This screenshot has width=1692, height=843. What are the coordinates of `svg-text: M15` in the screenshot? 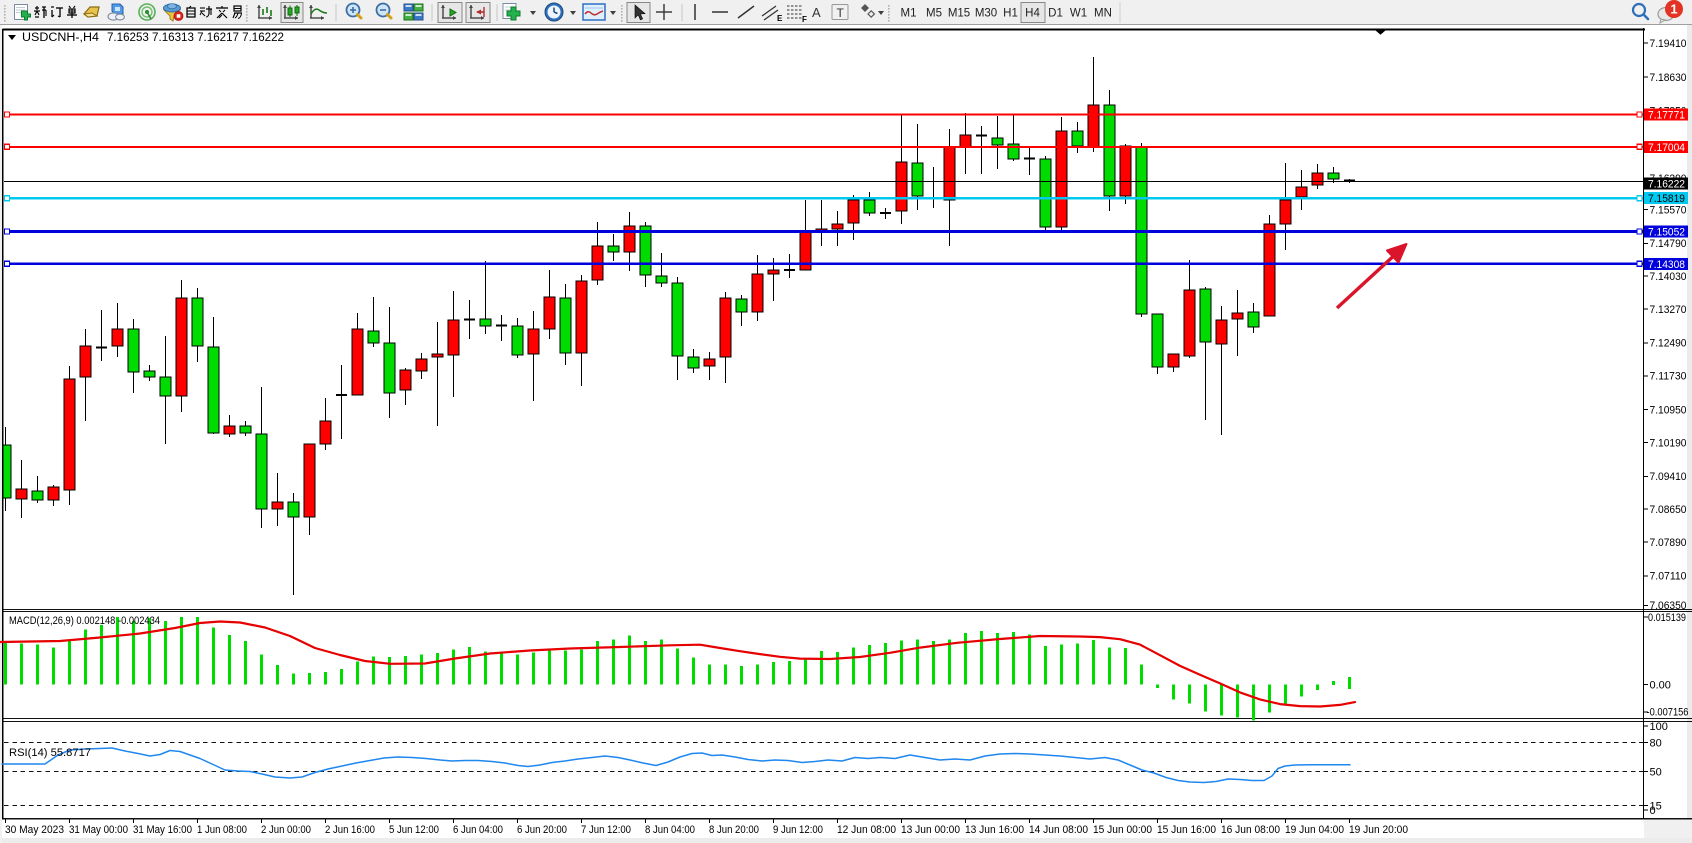 It's located at (959, 14).